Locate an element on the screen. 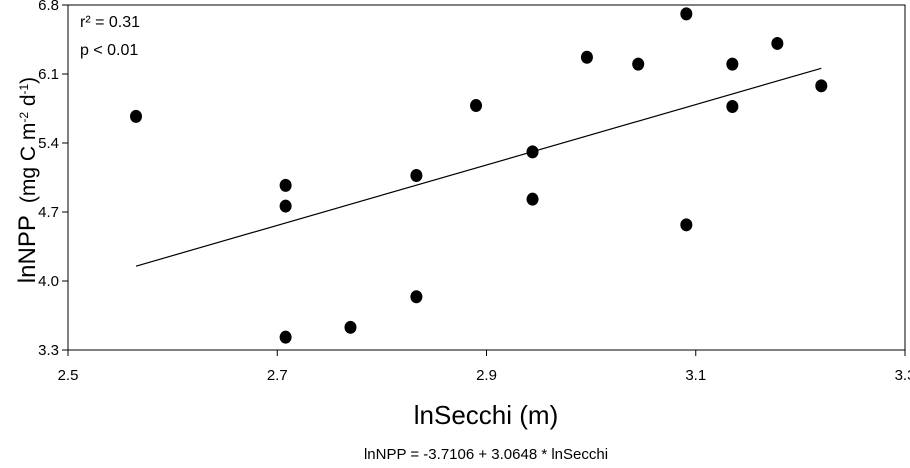 This screenshot has width=910, height=468. regression-equation: lnNPP = -3.7106 + 3.0648 * lnSecchi is located at coordinates (486, 454).